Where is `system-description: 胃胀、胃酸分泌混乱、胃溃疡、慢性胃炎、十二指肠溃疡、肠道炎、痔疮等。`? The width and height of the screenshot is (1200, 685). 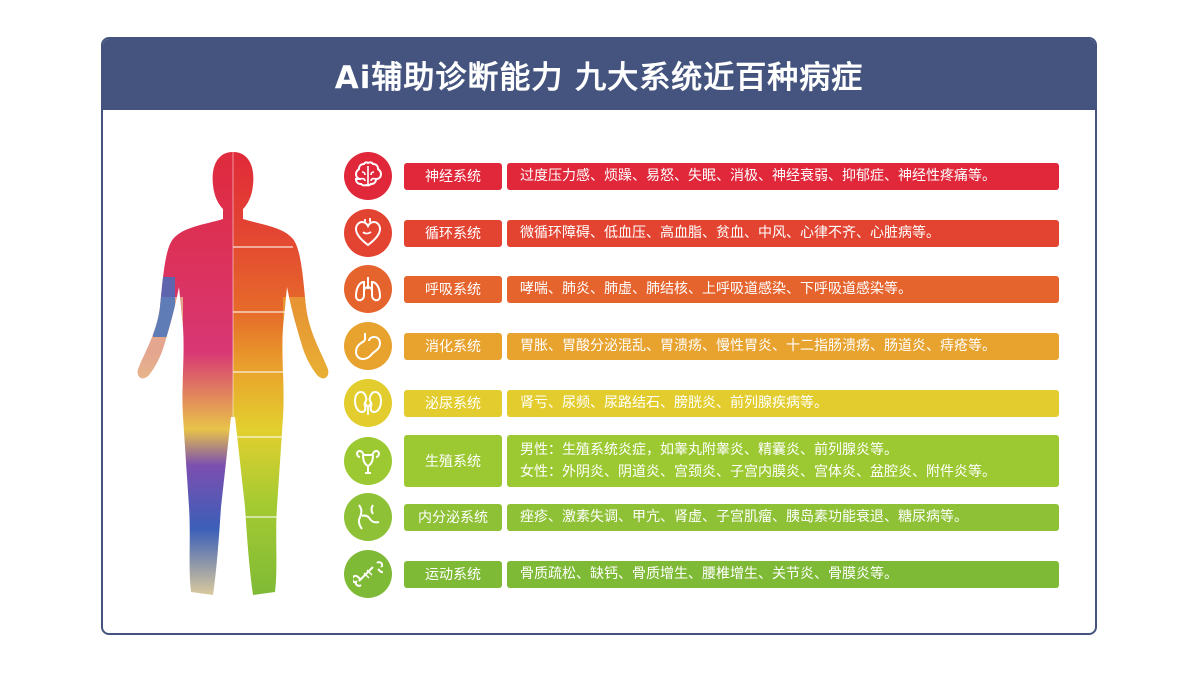
system-description: 胃胀、胃酸分泌混乱、胃溃疡、慢性胃炎、十二指肠溃疡、肠道炎、痔疮等。 is located at coordinates (783, 346).